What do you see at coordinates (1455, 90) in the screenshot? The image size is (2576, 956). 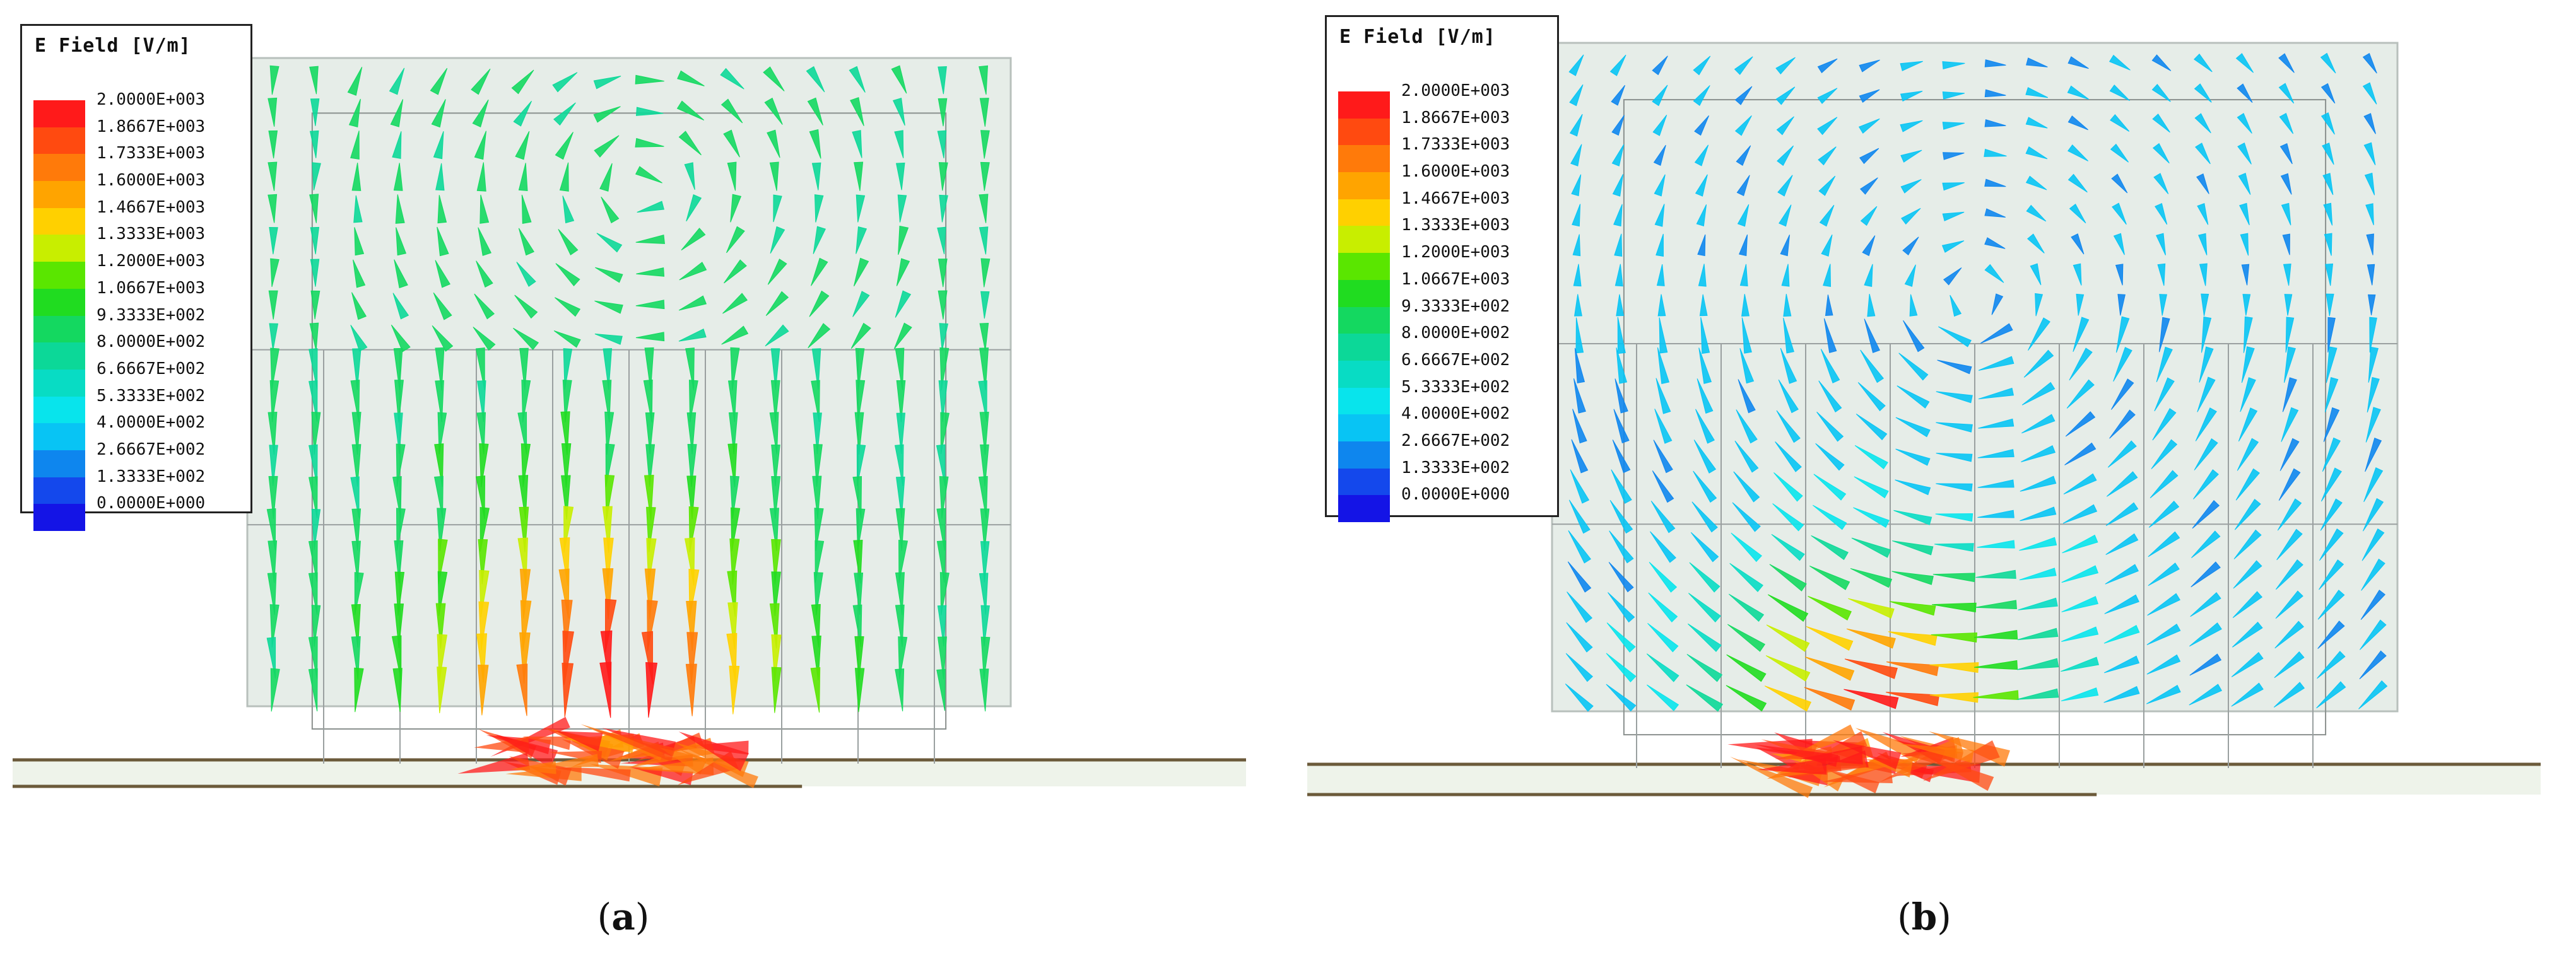 I see `legend-value: 2.0000E+003` at bounding box center [1455, 90].